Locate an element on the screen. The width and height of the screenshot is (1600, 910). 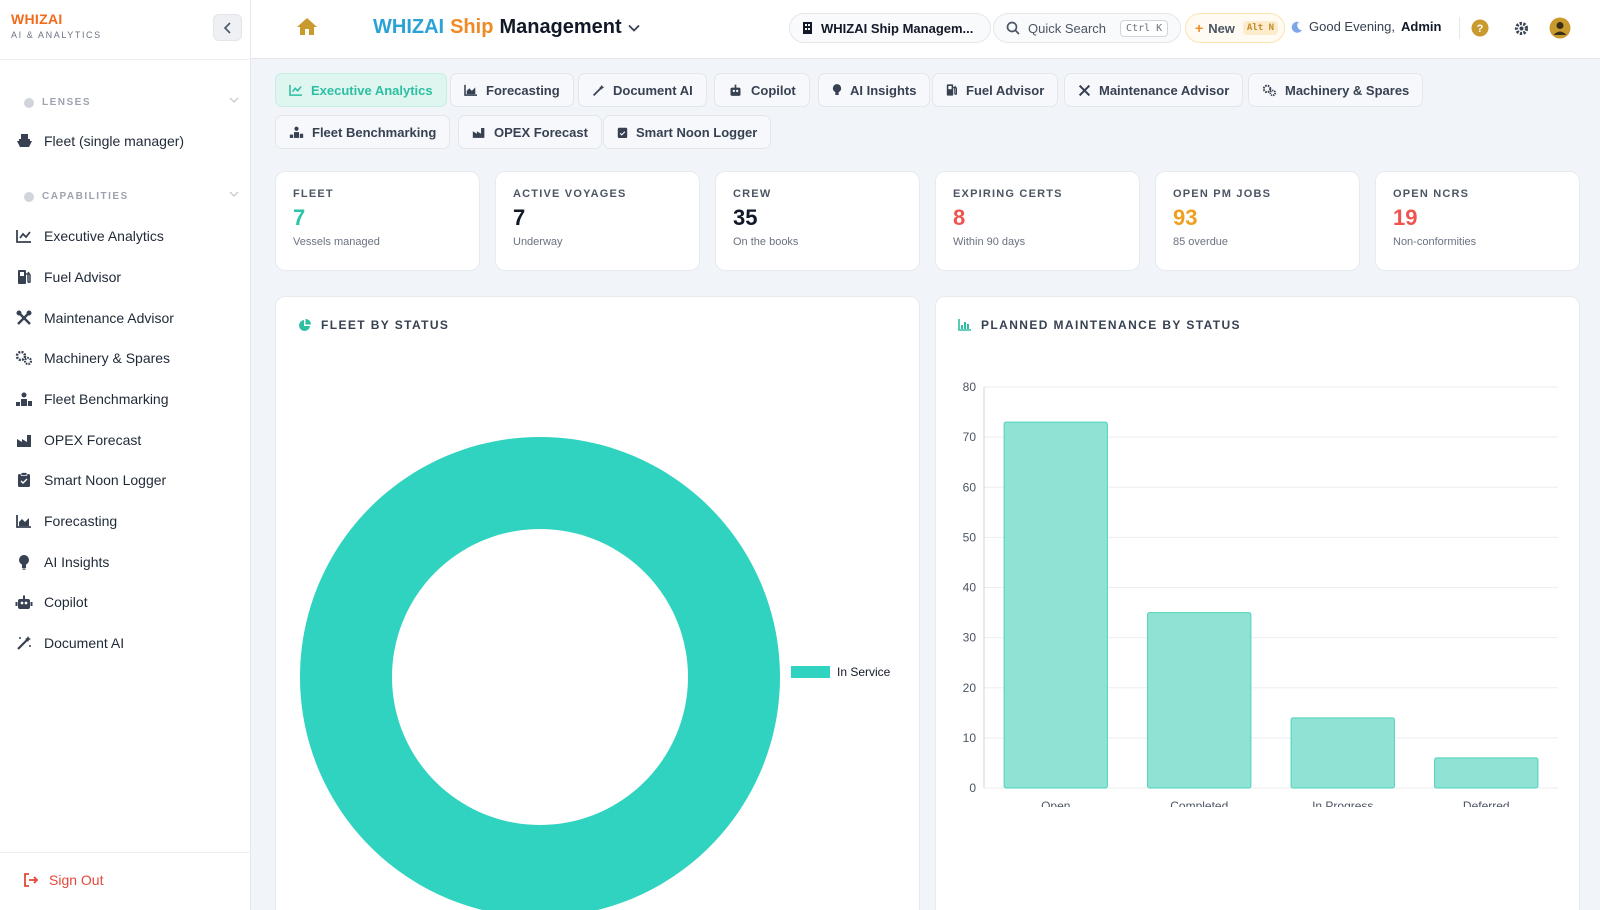
tab-executive-analytics: Executive Analytics is located at coordinates (361, 90).